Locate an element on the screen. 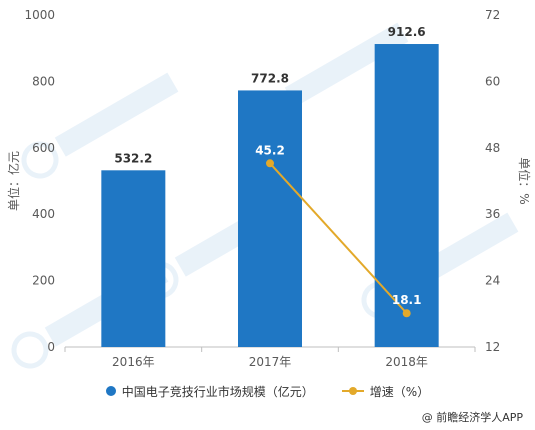  bar-value-label: 772.8 is located at coordinates (270, 78).